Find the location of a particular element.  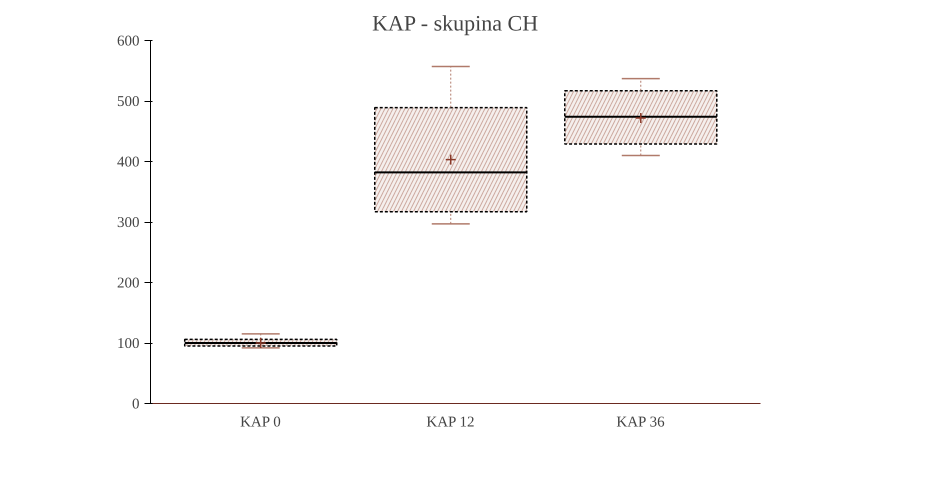

x-tick-label: KAP 12 is located at coordinates (450, 422).